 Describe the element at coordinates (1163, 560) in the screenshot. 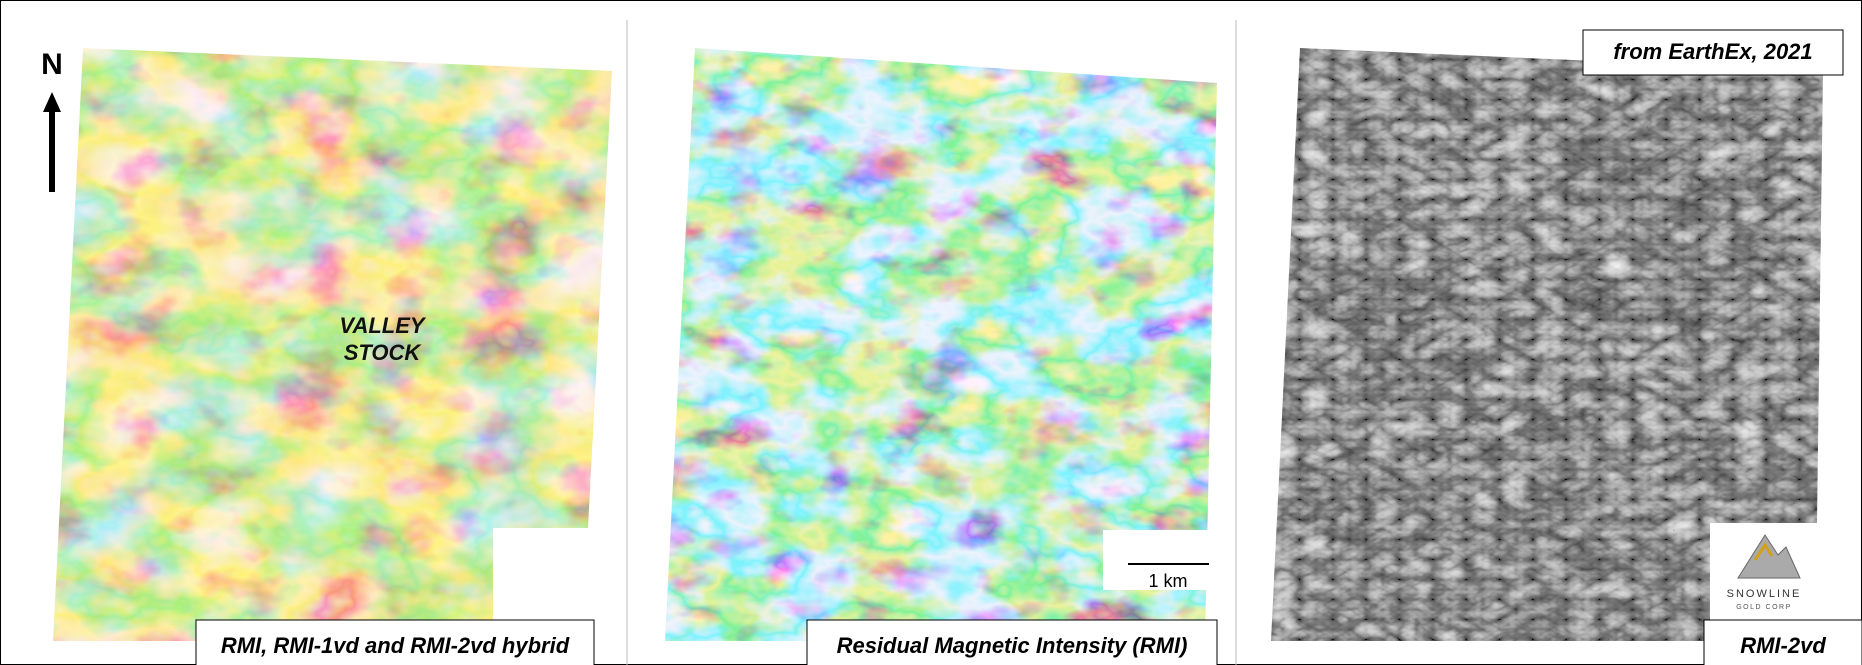

I see `scale-box` at that location.